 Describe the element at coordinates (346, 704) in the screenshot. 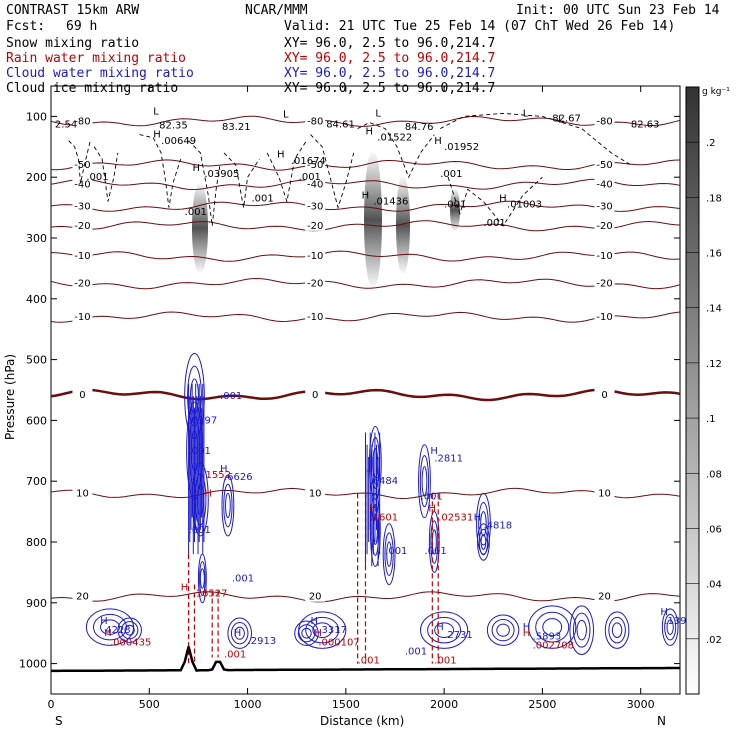

I see `x-tick-label: 1500` at that location.